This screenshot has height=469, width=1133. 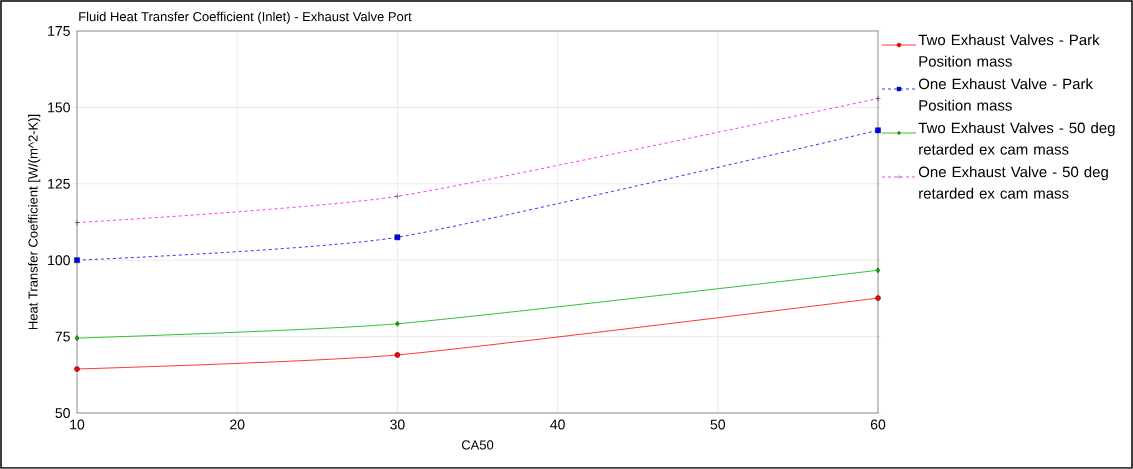 I want to click on legend-label: Two Exhaust Valves - Park Position mass, so click(x=1009, y=50).